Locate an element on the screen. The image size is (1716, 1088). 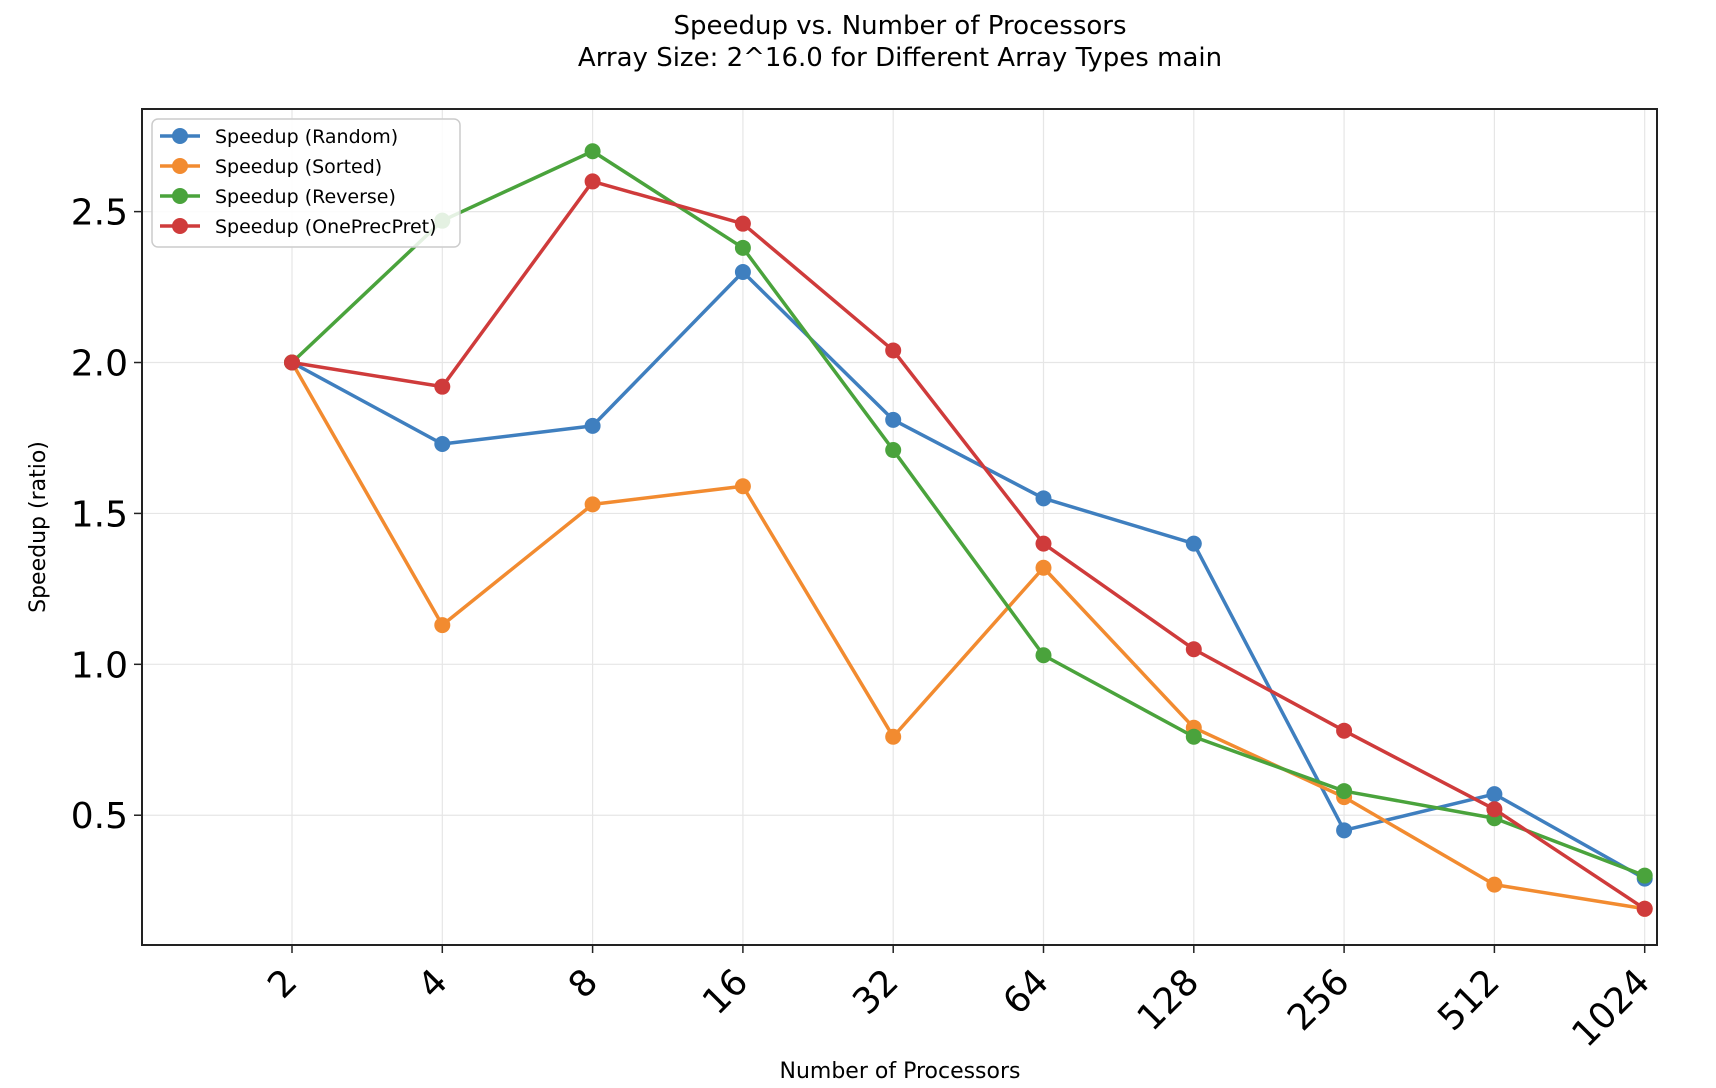
legend-entry: Speedup (Random) is located at coordinates (279, 137).